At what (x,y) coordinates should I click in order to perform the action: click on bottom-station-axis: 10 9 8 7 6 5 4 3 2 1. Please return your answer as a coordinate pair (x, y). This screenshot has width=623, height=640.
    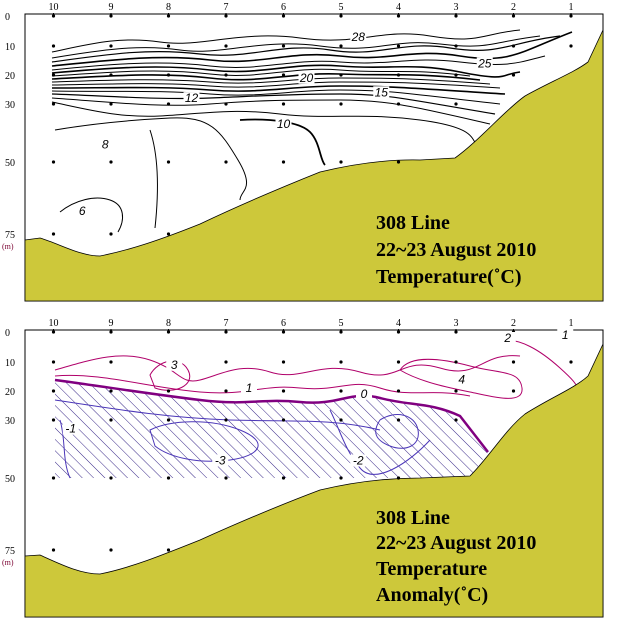
    Looking at the image, I should click on (311, 325).